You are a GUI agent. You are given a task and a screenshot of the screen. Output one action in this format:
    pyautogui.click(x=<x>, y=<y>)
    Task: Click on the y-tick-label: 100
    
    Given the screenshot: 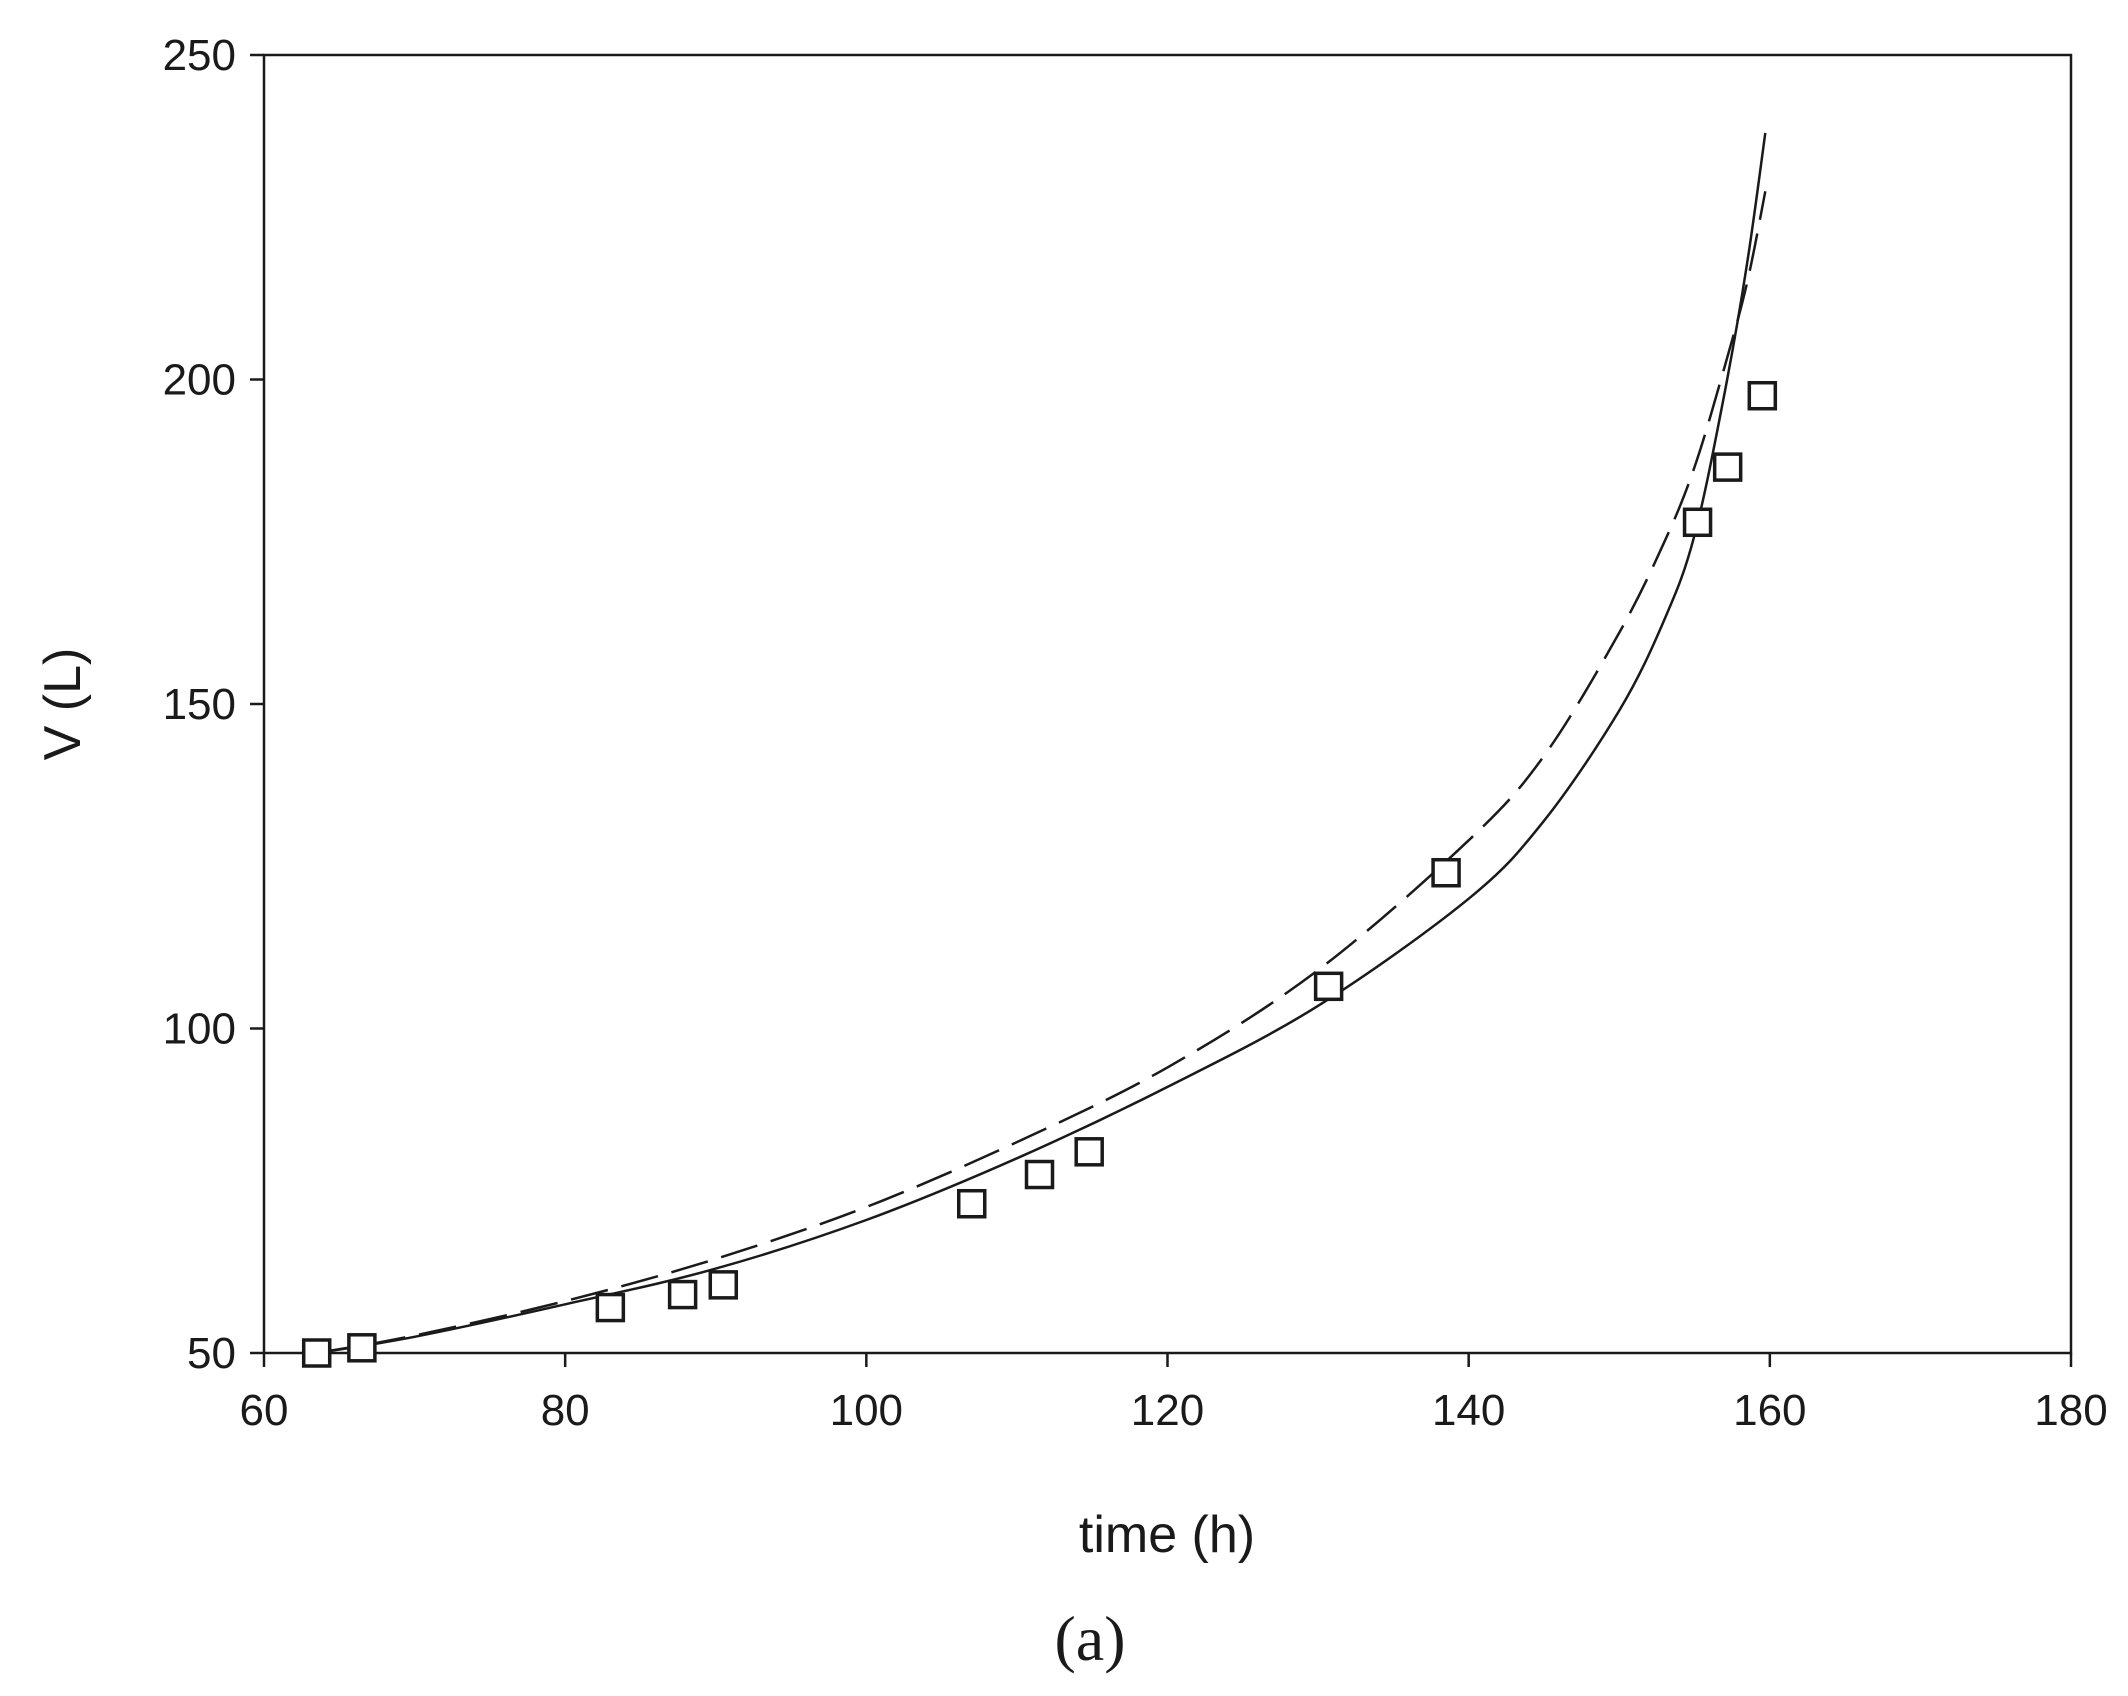 What is the action you would take?
    pyautogui.click(x=199, y=1029)
    